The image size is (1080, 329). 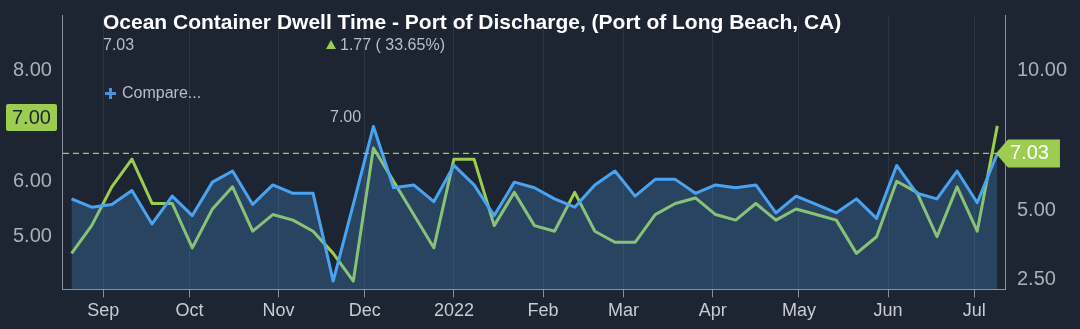 I want to click on x-tick-label: Sep, so click(x=103, y=310).